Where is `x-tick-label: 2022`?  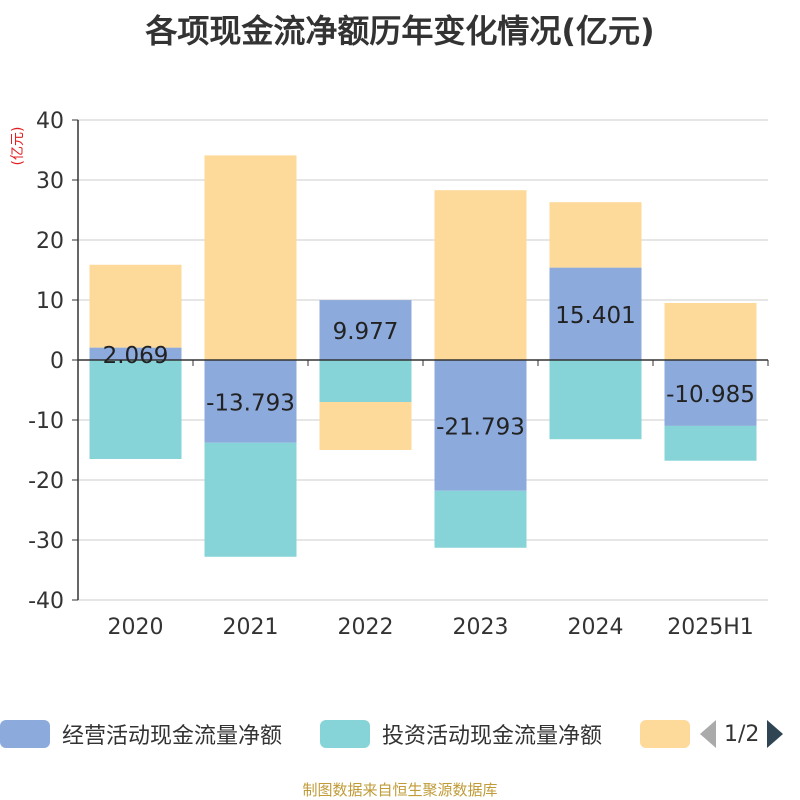
x-tick-label: 2022 is located at coordinates (366, 627).